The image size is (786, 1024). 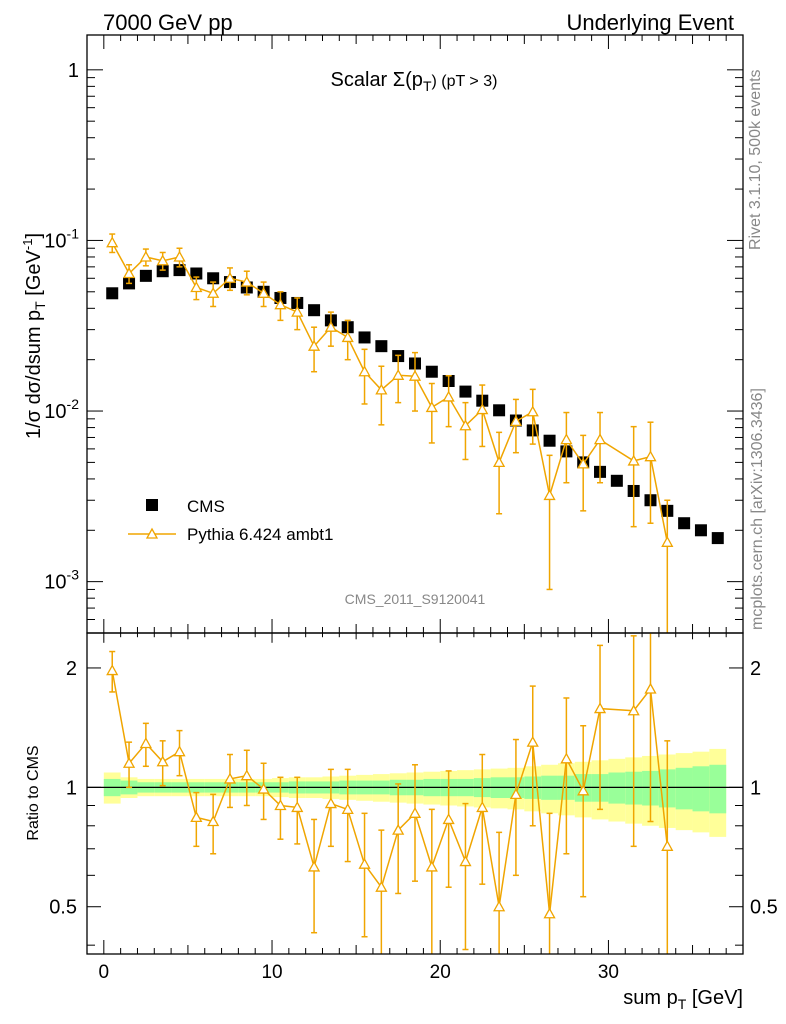 What do you see at coordinates (61, 238) in the screenshot?
I see `y-tick-label-main: 10⁻¹` at bounding box center [61, 238].